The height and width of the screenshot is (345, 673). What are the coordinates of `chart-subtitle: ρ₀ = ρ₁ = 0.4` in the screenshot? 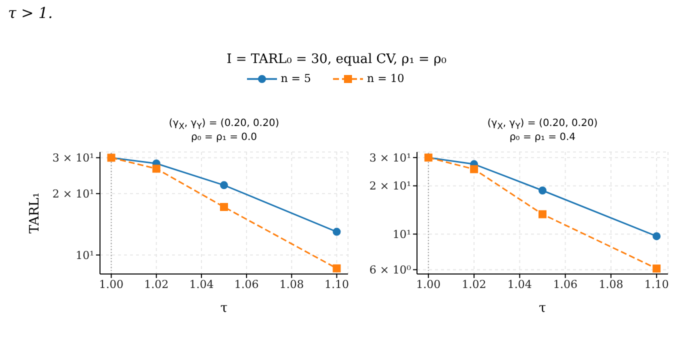 It's located at (542, 138).